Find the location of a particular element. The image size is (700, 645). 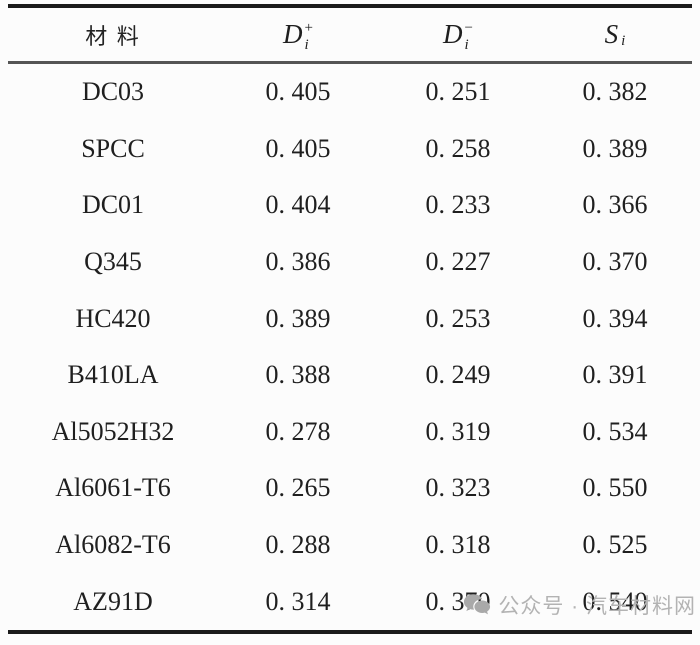

material-cell: DC01 is located at coordinates (113, 205).